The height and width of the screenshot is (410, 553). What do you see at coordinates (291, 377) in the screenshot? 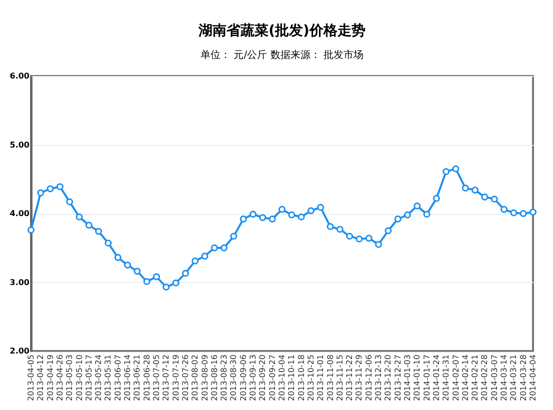
I see `x-tick-label: 2013-10-11` at bounding box center [291, 377].